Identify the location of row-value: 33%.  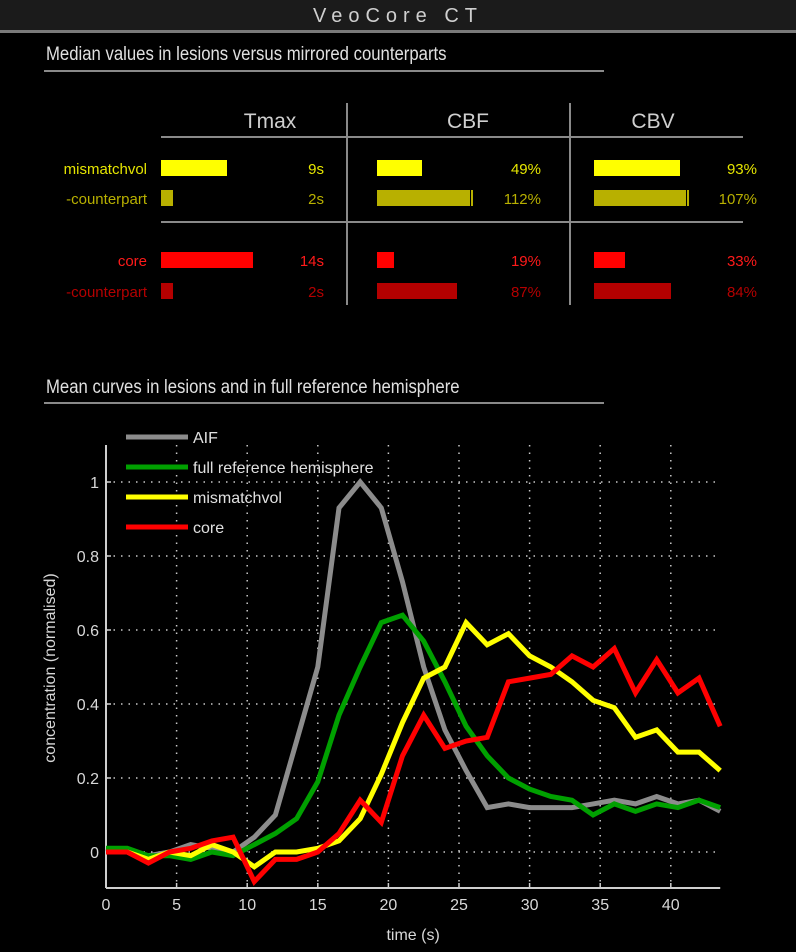
(742, 261).